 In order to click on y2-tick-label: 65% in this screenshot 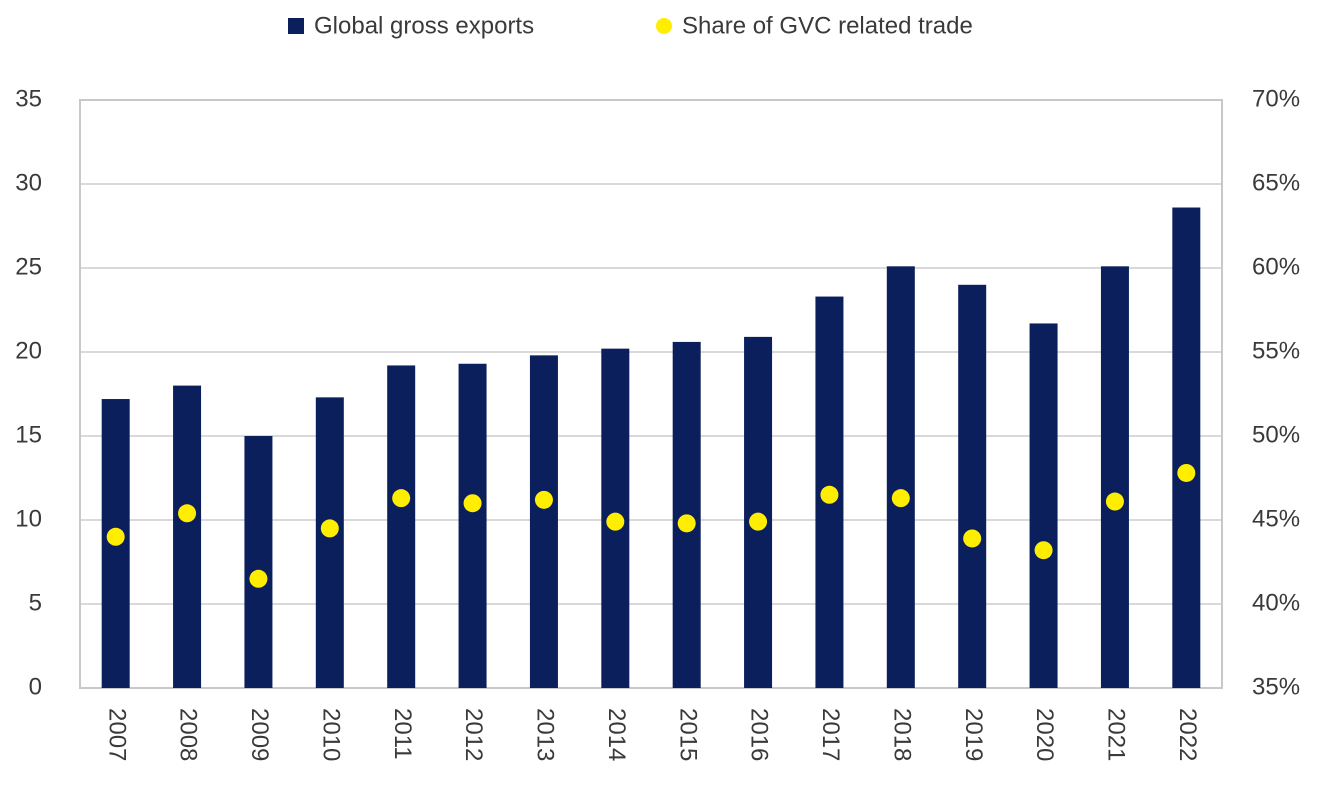, I will do `click(1276, 182)`.